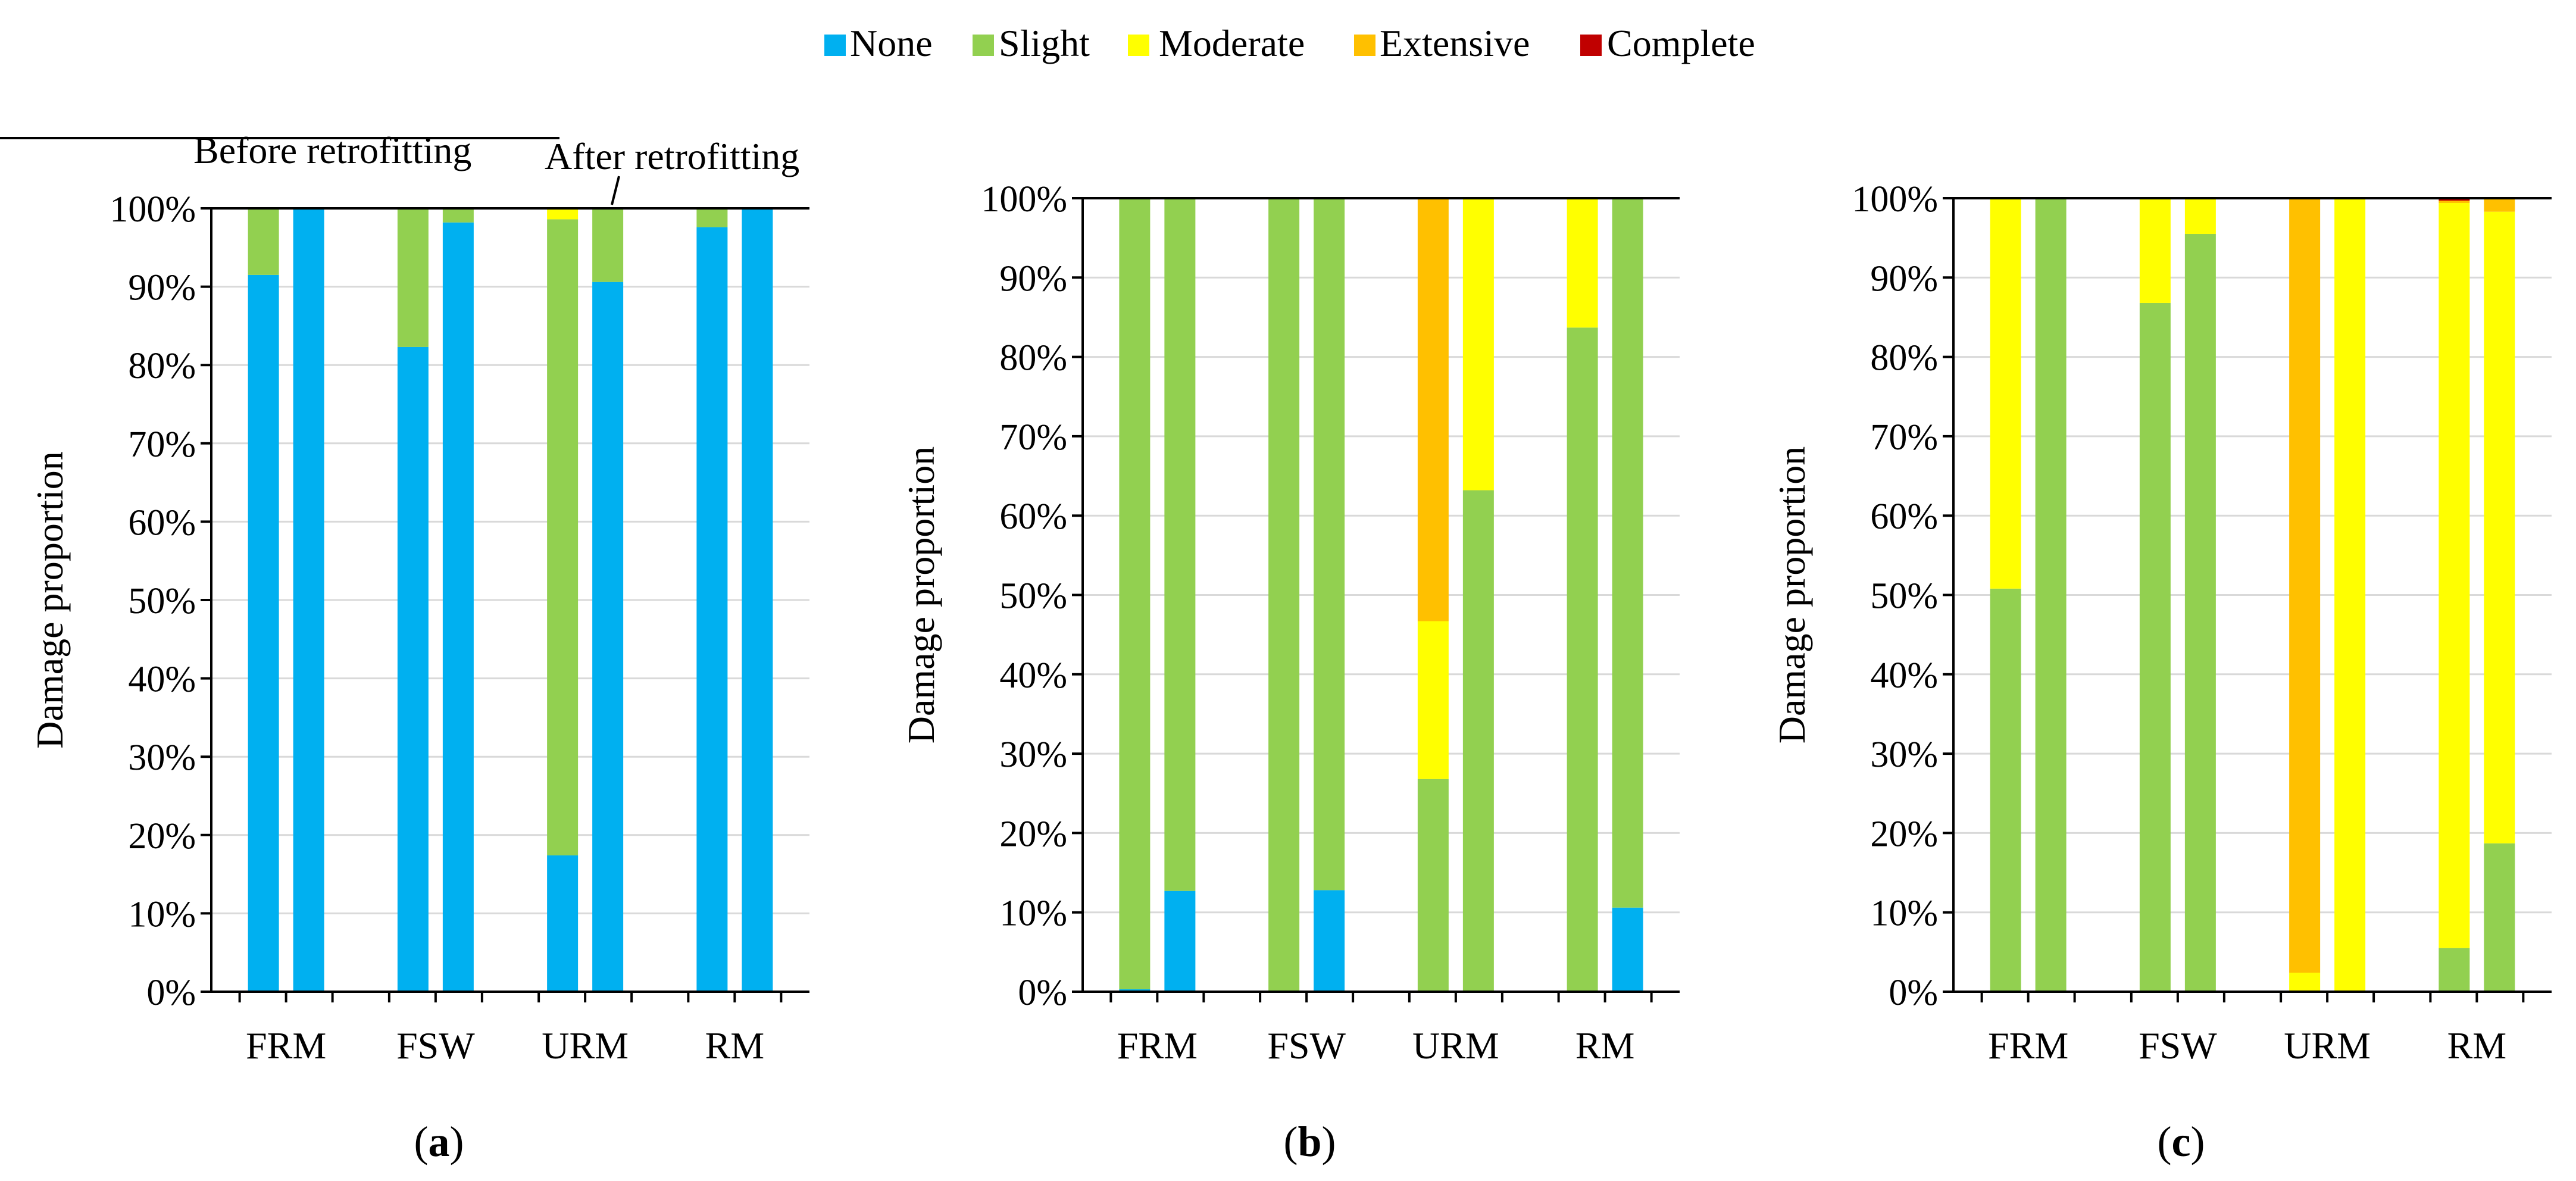 The image size is (2576, 1181). I want to click on y-tick-label-c: 30%, so click(1904, 755).